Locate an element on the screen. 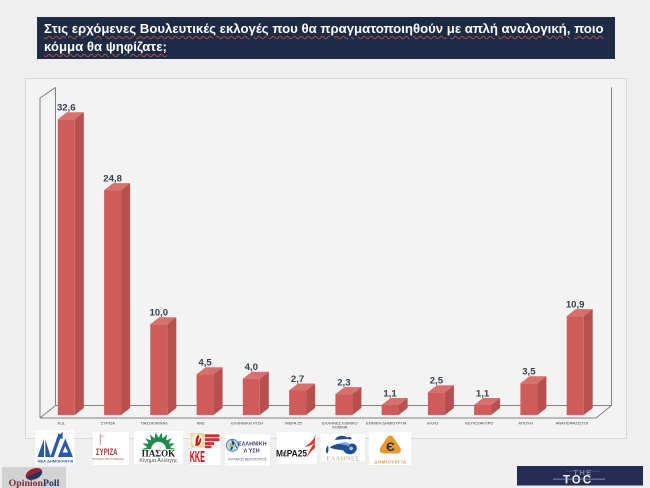 This screenshot has width=650, height=488. svg-text: ΜέΡΑ25 is located at coordinates (291, 454).